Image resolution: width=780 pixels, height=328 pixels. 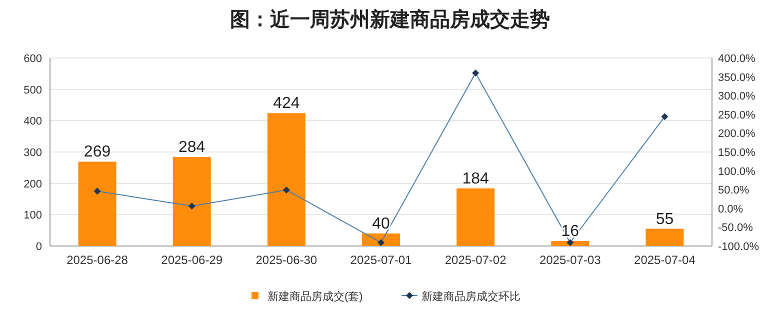 I want to click on legend-label: 新建商品房成交环比, so click(x=471, y=296).